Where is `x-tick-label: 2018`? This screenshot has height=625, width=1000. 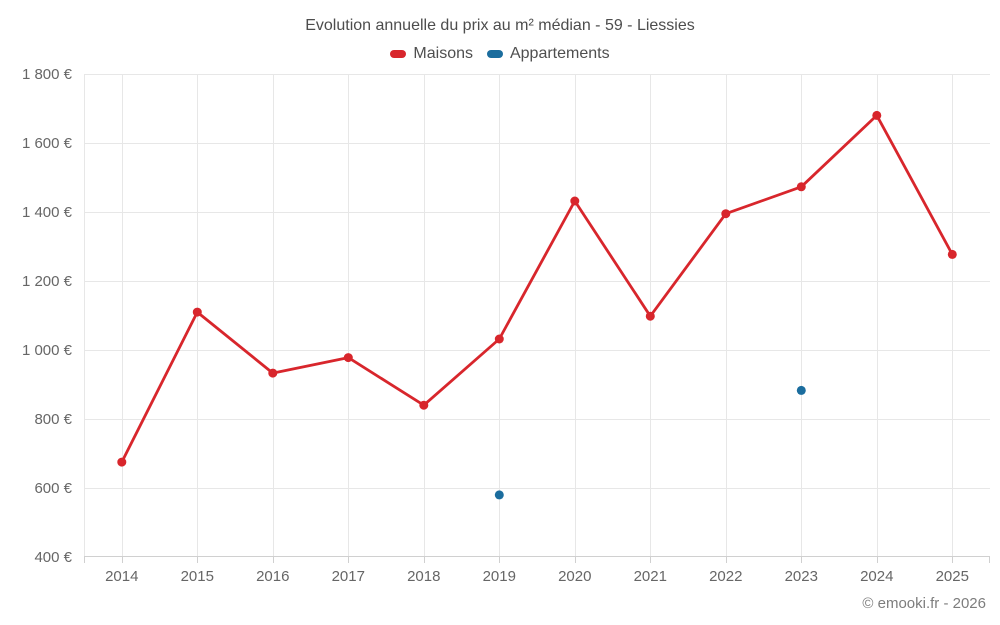 x-tick-label: 2018 is located at coordinates (424, 576).